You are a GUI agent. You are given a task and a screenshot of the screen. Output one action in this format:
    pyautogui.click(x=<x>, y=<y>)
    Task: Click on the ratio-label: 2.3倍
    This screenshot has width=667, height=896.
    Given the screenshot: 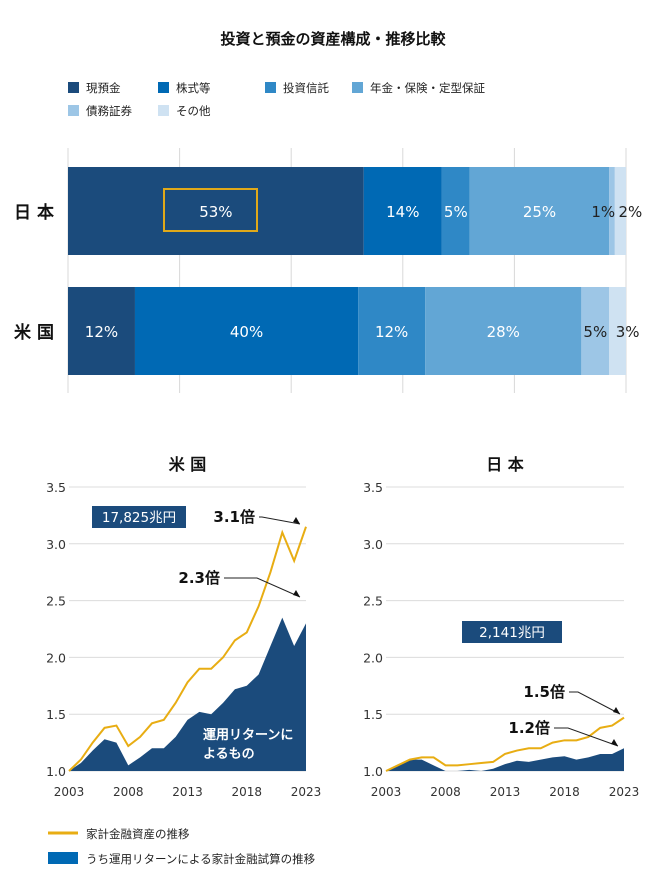 What is the action you would take?
    pyautogui.click(x=199, y=578)
    